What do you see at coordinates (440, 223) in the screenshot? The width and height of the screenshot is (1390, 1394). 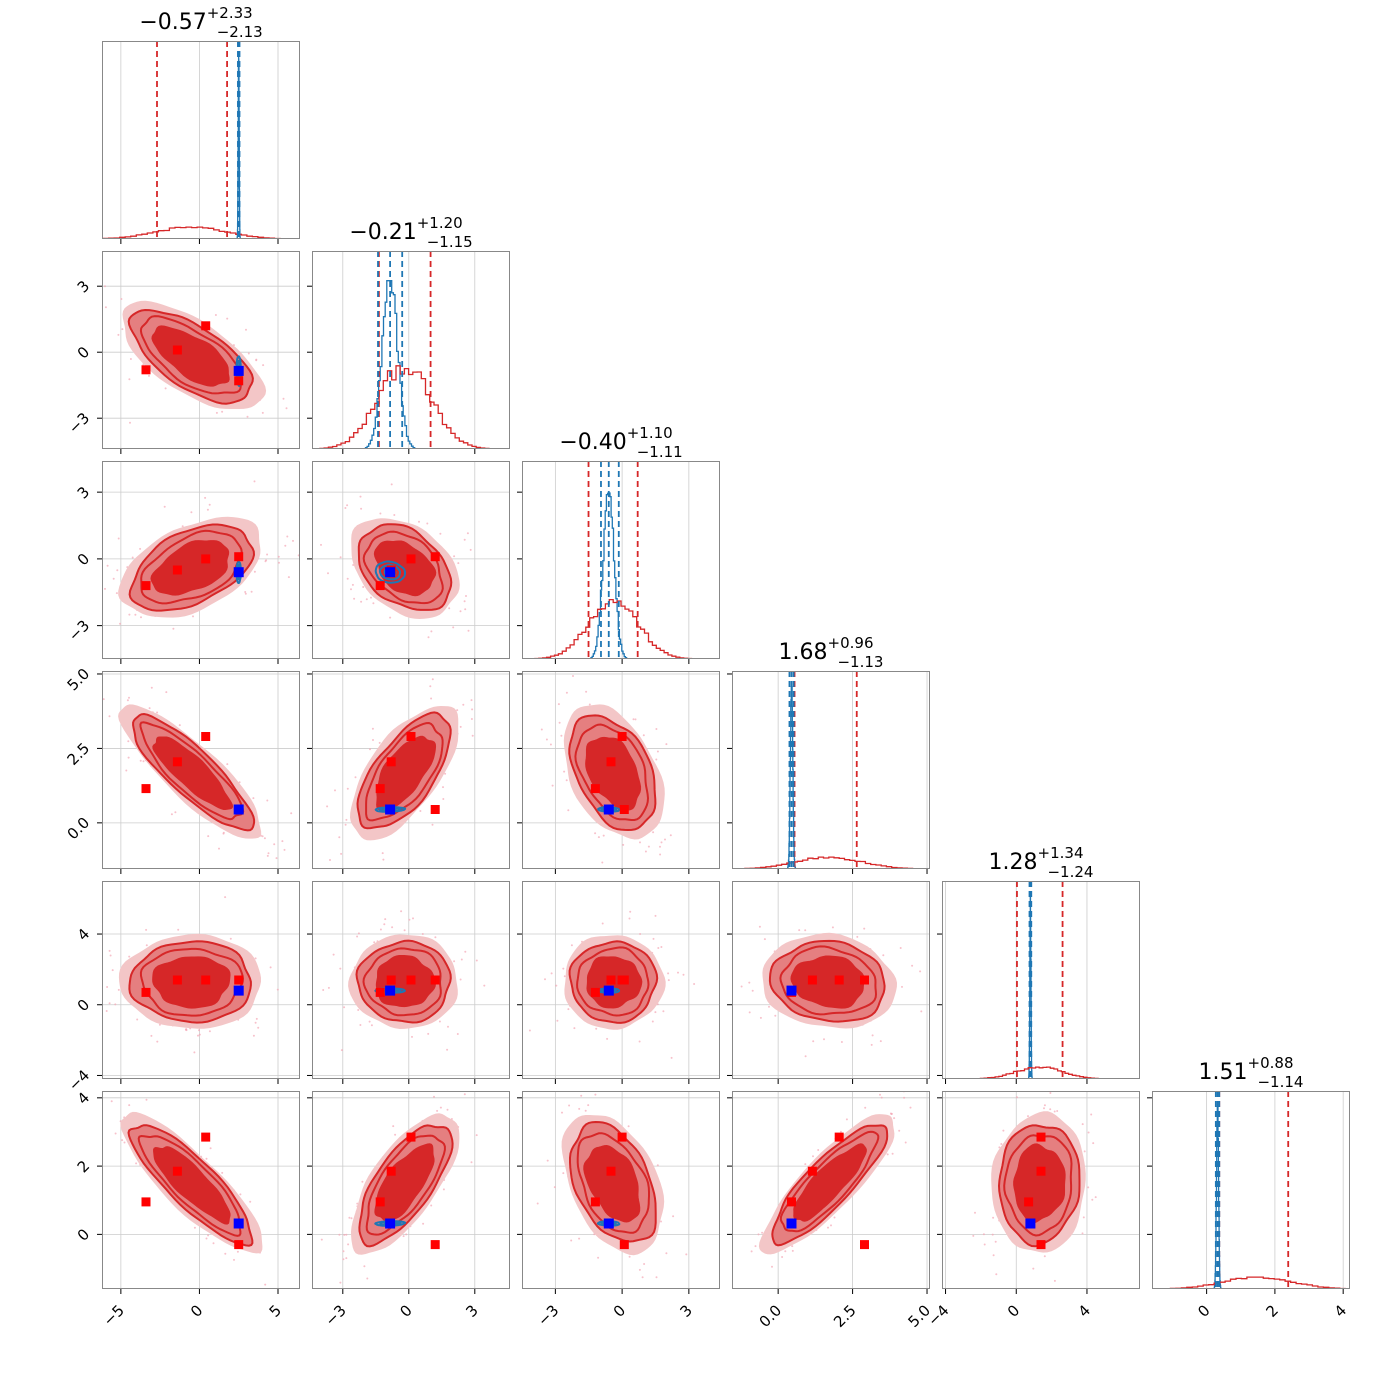 I see `title-plus: +1.20` at bounding box center [440, 223].